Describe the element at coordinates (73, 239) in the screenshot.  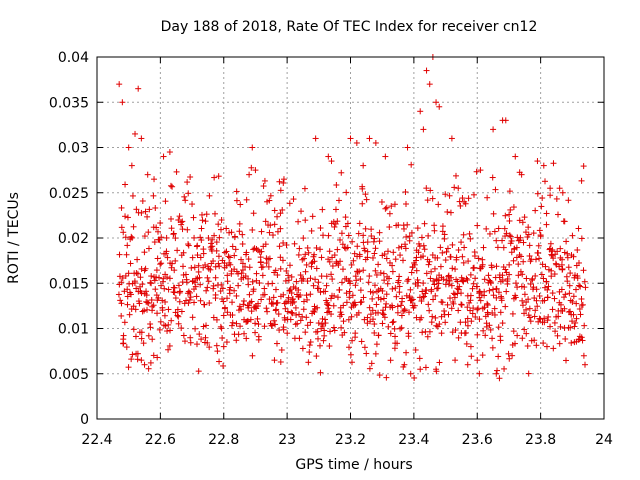
I see `y-tick-label: 0.02` at that location.